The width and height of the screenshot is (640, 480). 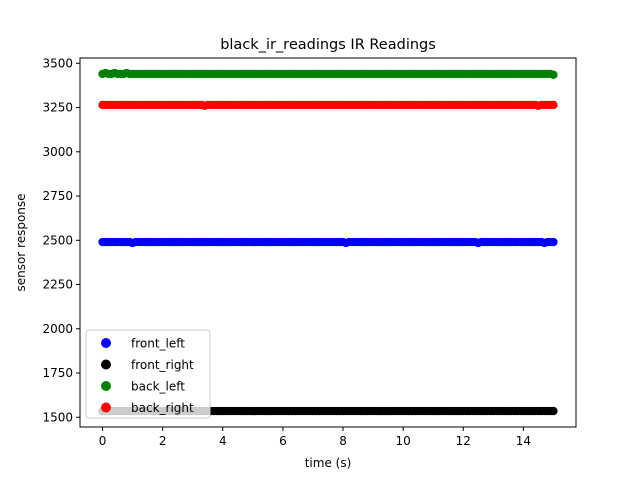 What do you see at coordinates (403, 441) in the screenshot?
I see `x-tick-label: 10` at bounding box center [403, 441].